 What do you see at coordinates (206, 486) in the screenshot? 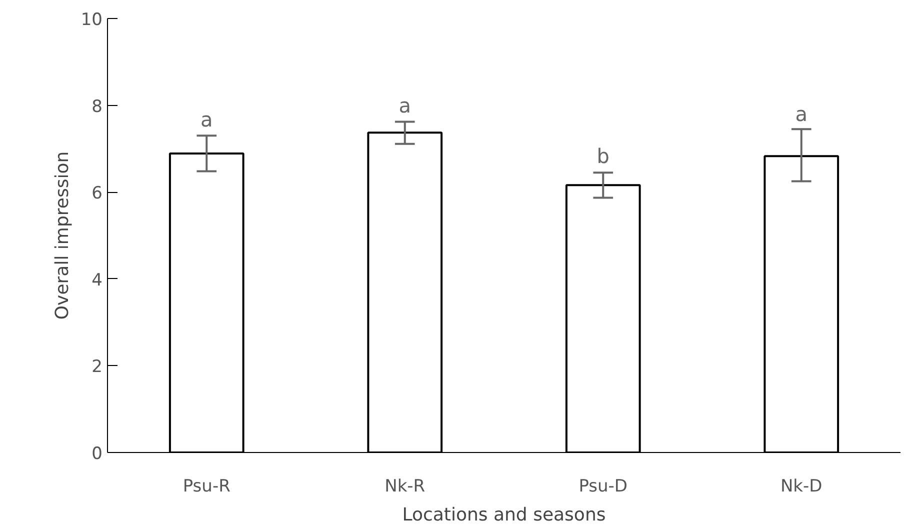
I see `x-tick-label: Psu-R` at bounding box center [206, 486].